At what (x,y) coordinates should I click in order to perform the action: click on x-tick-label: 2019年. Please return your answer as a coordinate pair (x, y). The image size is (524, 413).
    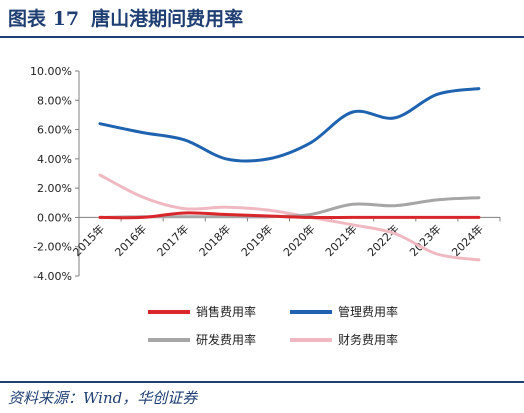
    Looking at the image, I should click on (256, 240).